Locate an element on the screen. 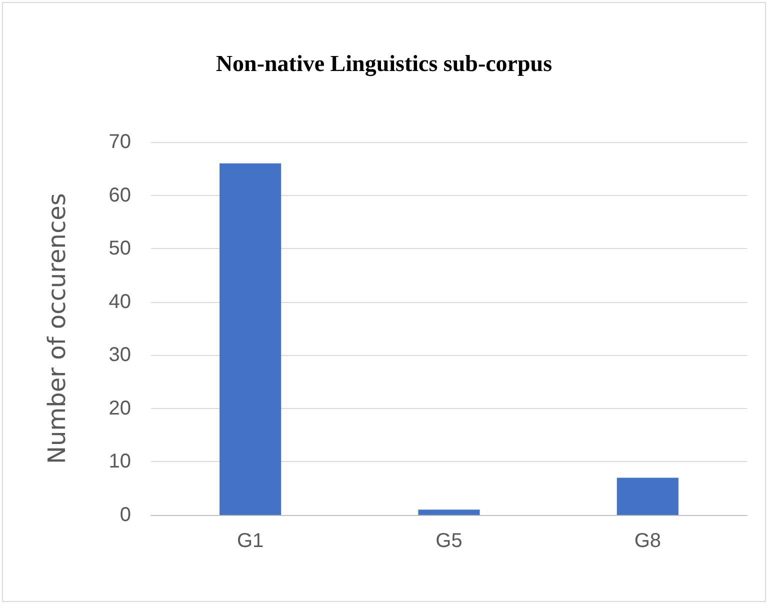 This screenshot has width=769, height=605. y-tick-label: 10 is located at coordinates (119, 461).